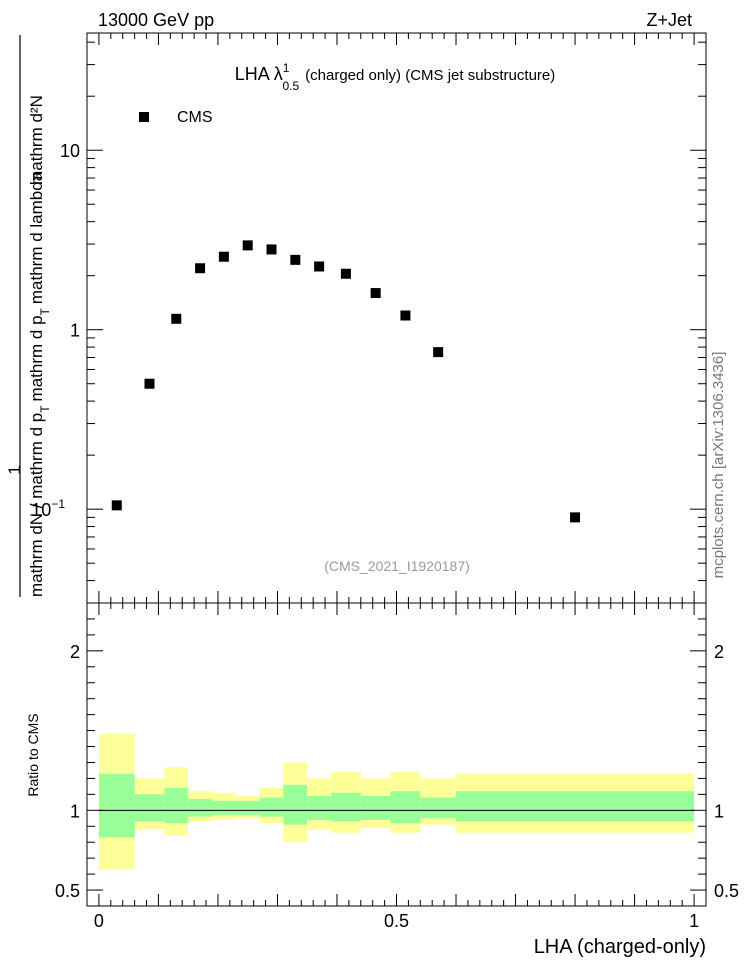  Describe the element at coordinates (75, 331) in the screenshot. I see `y-tick-label: 1` at that location.